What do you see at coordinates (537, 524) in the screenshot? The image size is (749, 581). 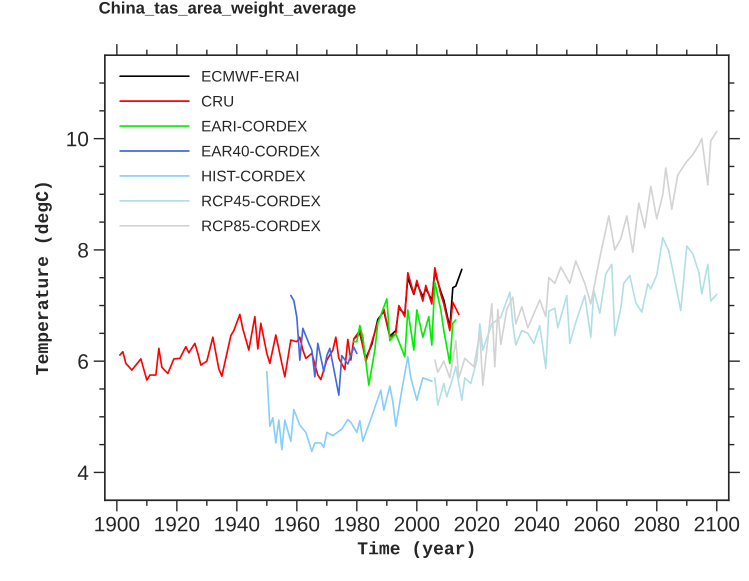 I see `x-tick-label: 2040` at bounding box center [537, 524].